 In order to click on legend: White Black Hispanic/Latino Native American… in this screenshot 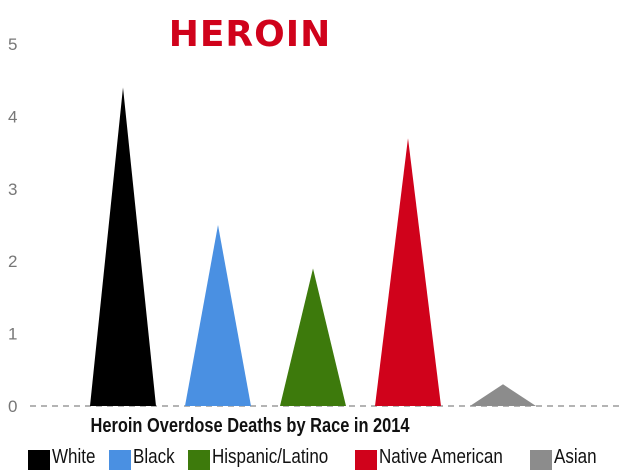, I will do `click(324, 459)`.